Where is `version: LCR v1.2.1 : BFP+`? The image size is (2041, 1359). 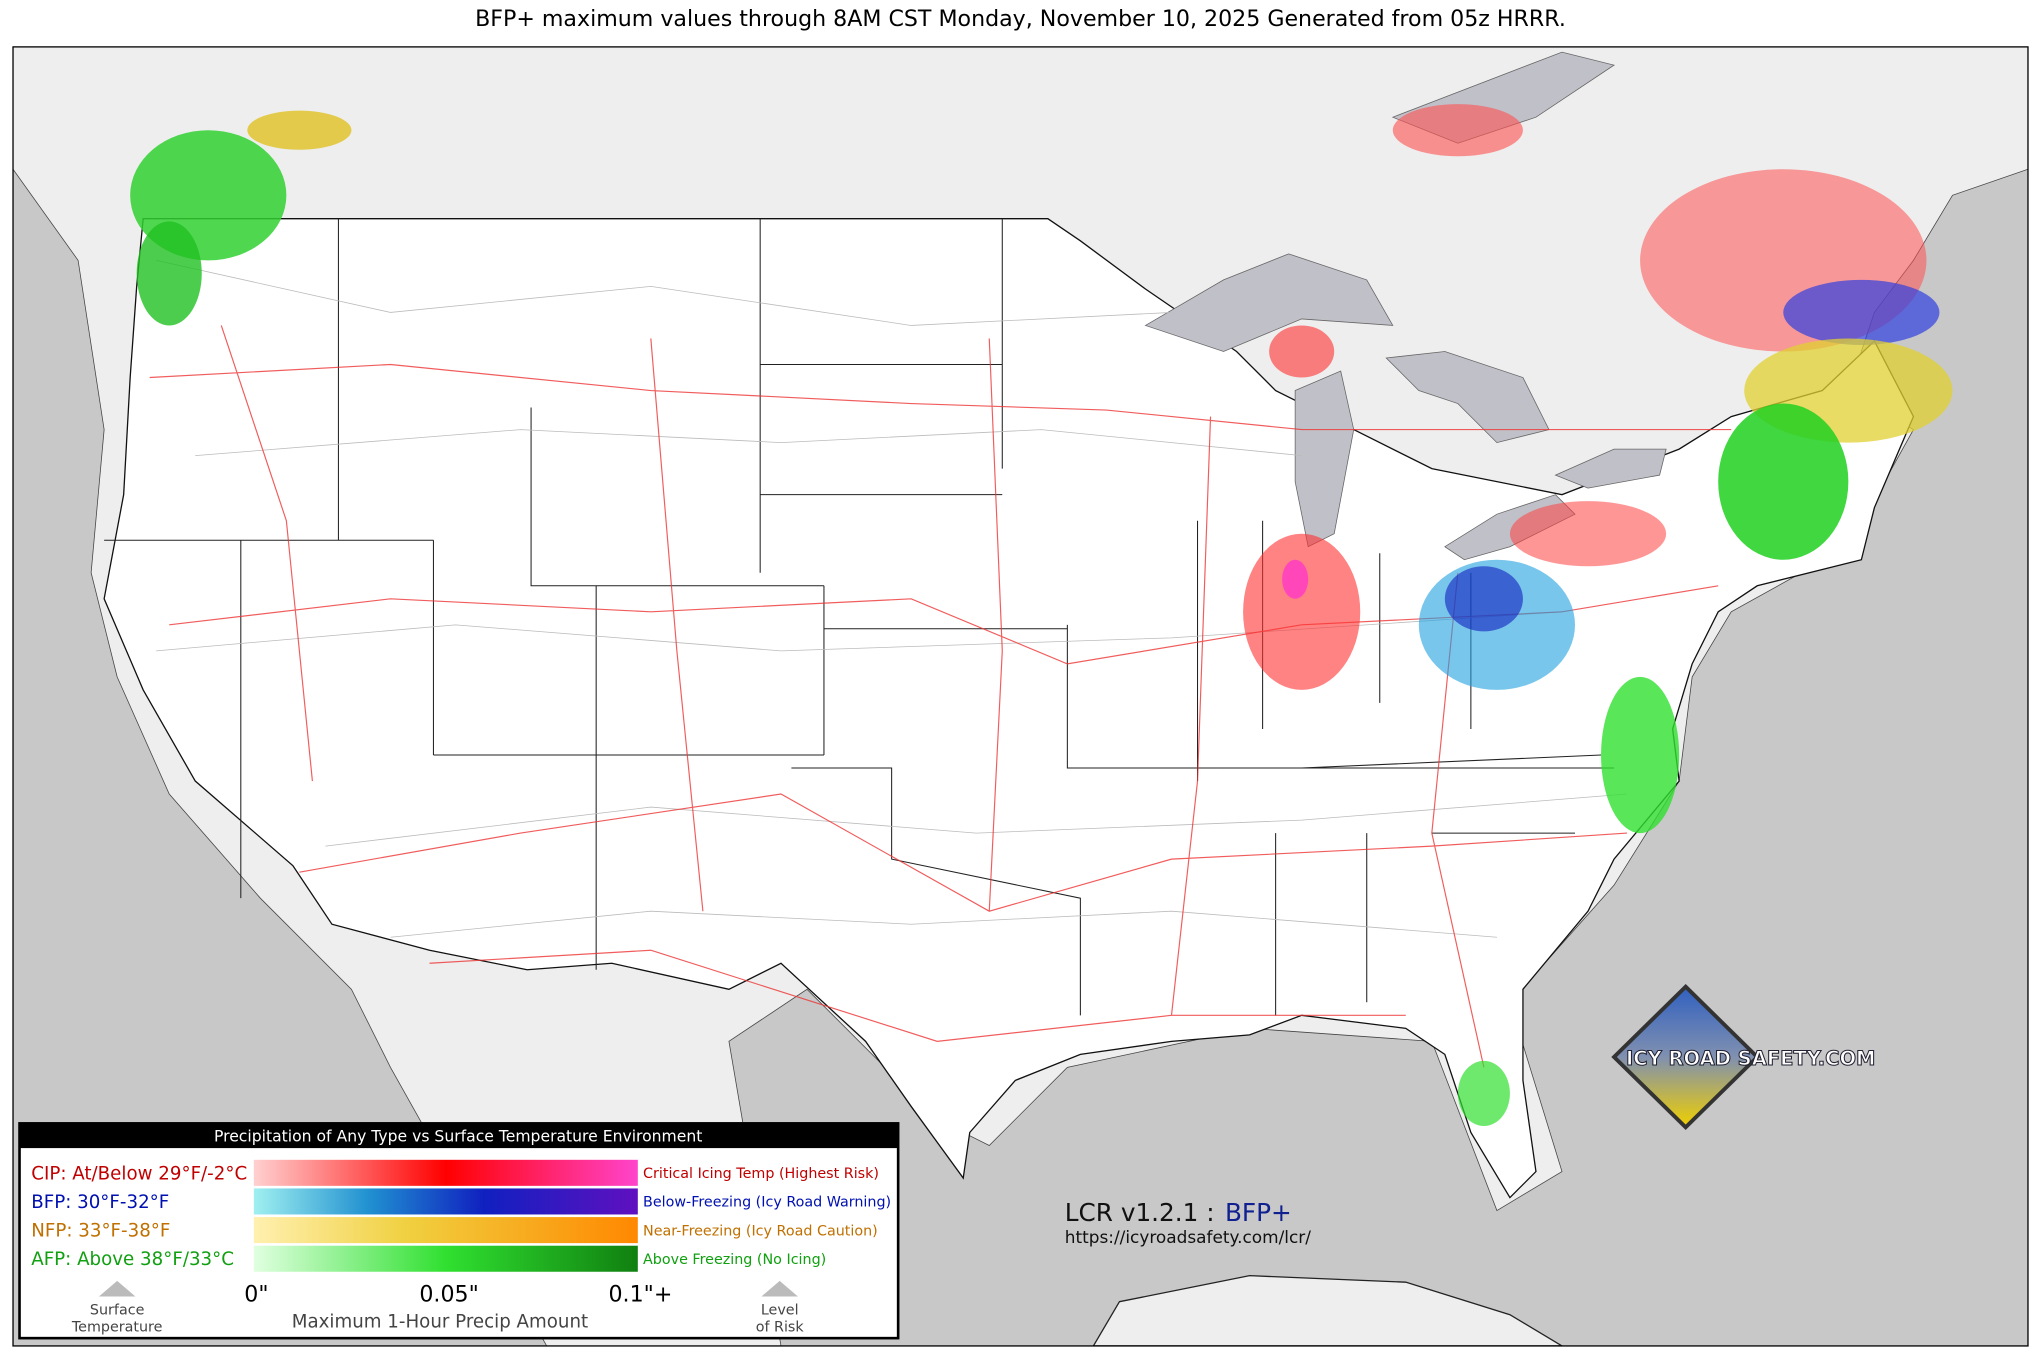
version: LCR v1.2.1 : BFP+ is located at coordinates (1178, 1212).